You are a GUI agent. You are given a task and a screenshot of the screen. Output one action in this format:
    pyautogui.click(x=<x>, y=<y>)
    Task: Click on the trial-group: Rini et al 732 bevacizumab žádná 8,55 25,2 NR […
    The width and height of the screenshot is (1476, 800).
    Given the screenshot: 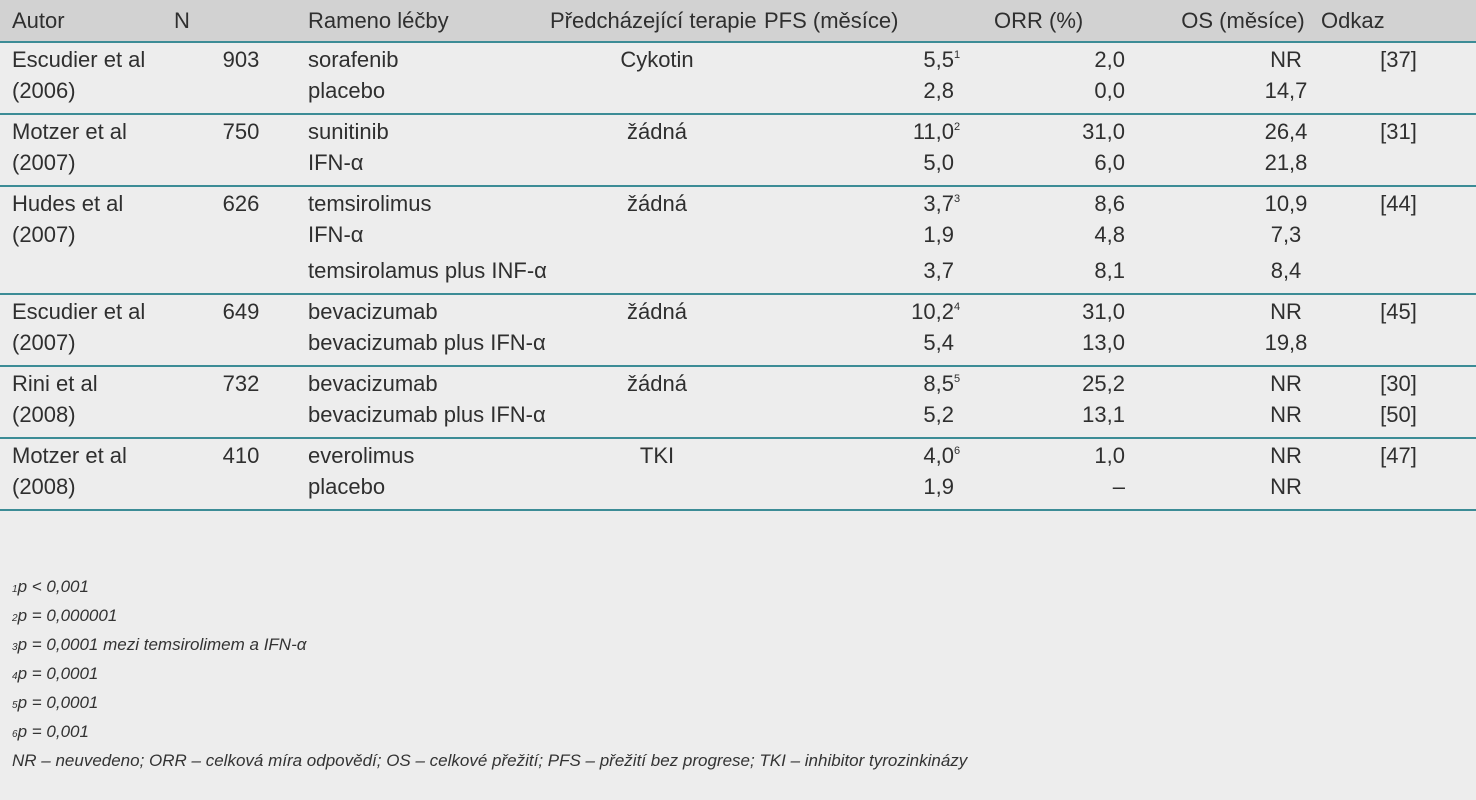 What is the action you would take?
    pyautogui.click(x=738, y=402)
    